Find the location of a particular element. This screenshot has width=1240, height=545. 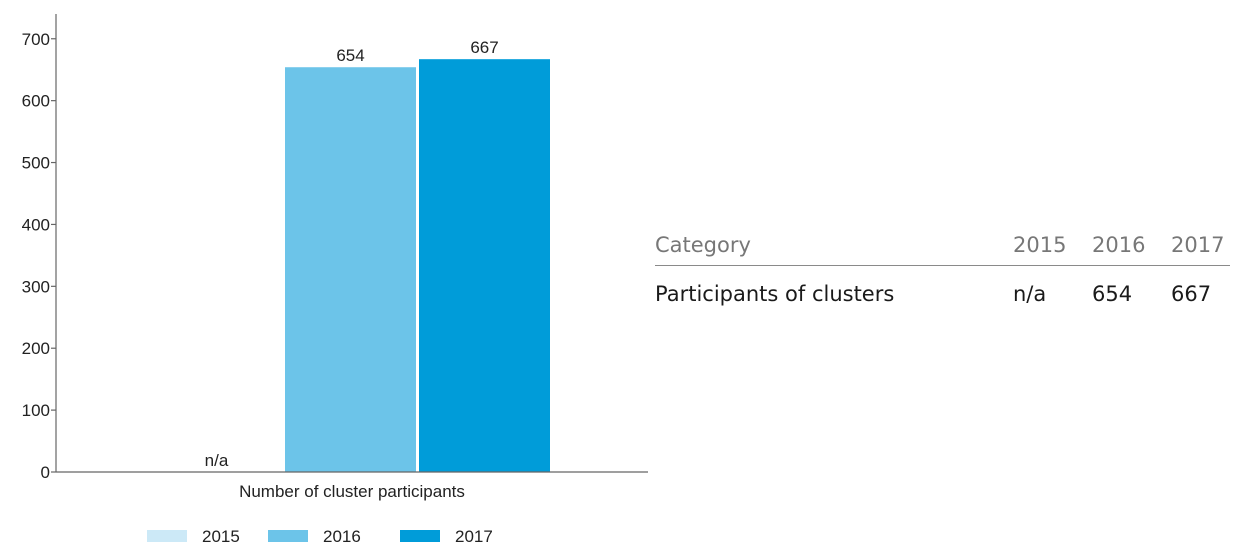

y-tick-label: 700 is located at coordinates (36, 39).